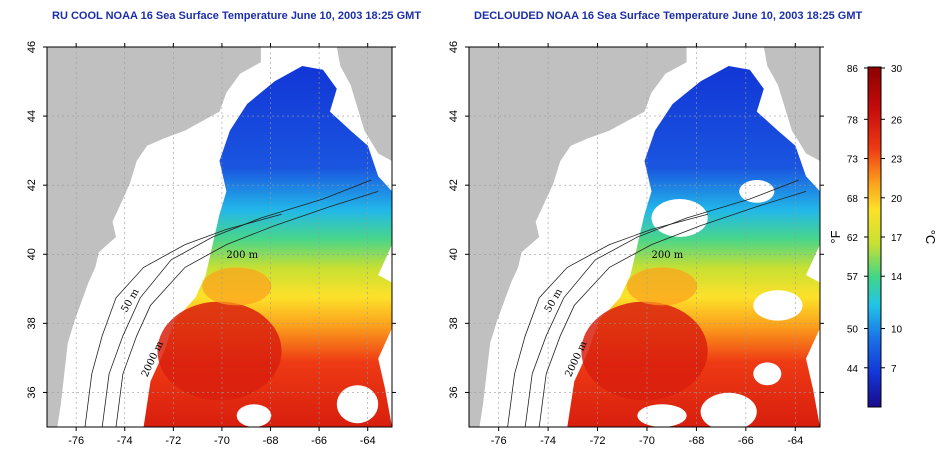 The height and width of the screenshot is (475, 950). What do you see at coordinates (897, 199) in the screenshot?
I see `colorbar-label-celsius: 20` at bounding box center [897, 199].